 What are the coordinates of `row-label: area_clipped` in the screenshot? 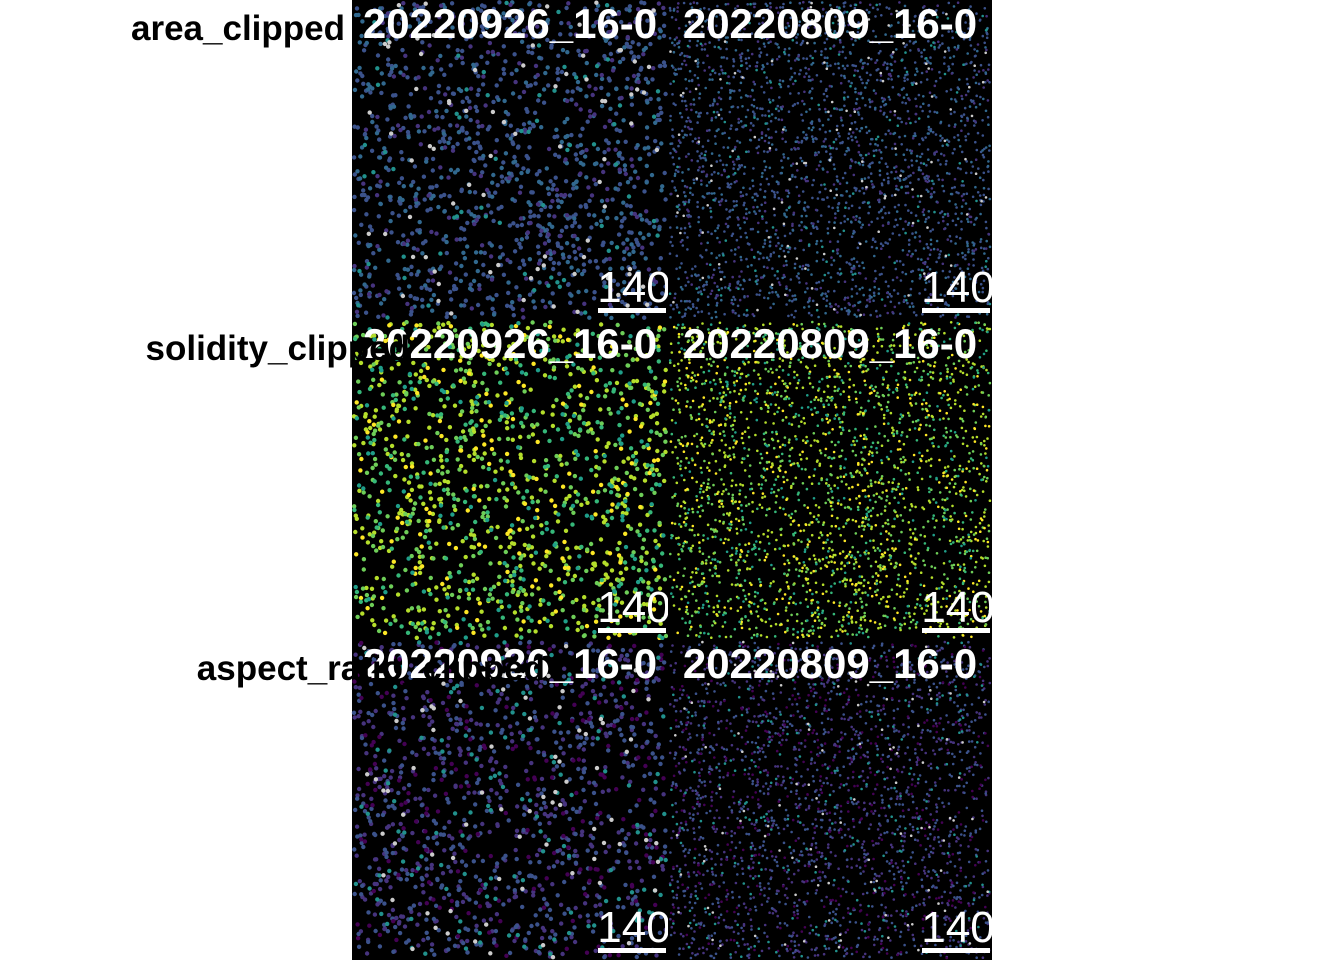 It's located at (238, 28).